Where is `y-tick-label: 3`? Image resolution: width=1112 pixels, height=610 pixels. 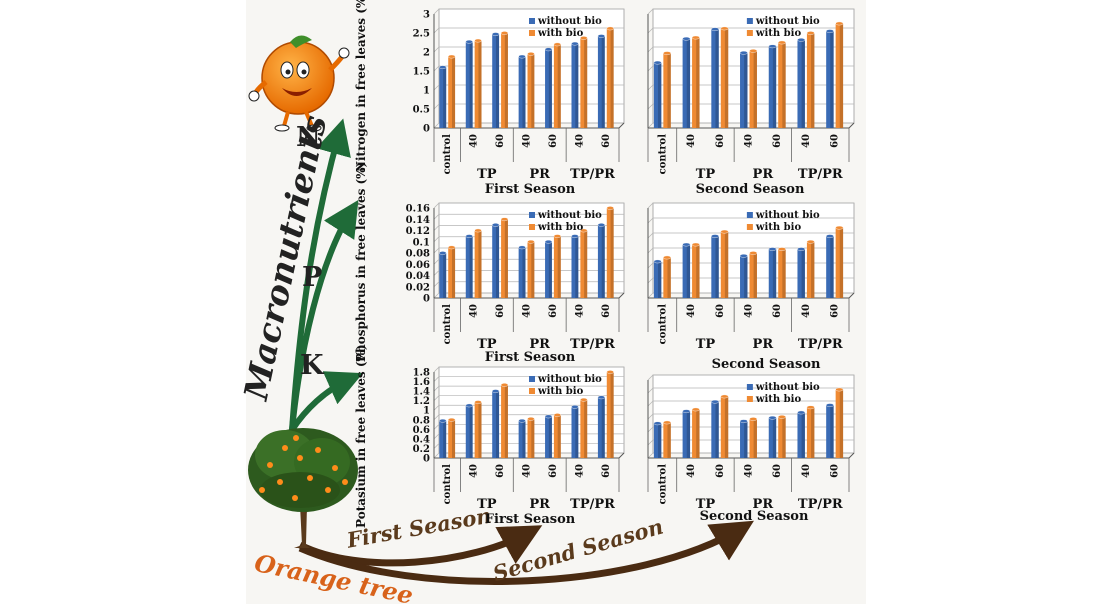 y-tick-label: 3 is located at coordinates (426, 15).